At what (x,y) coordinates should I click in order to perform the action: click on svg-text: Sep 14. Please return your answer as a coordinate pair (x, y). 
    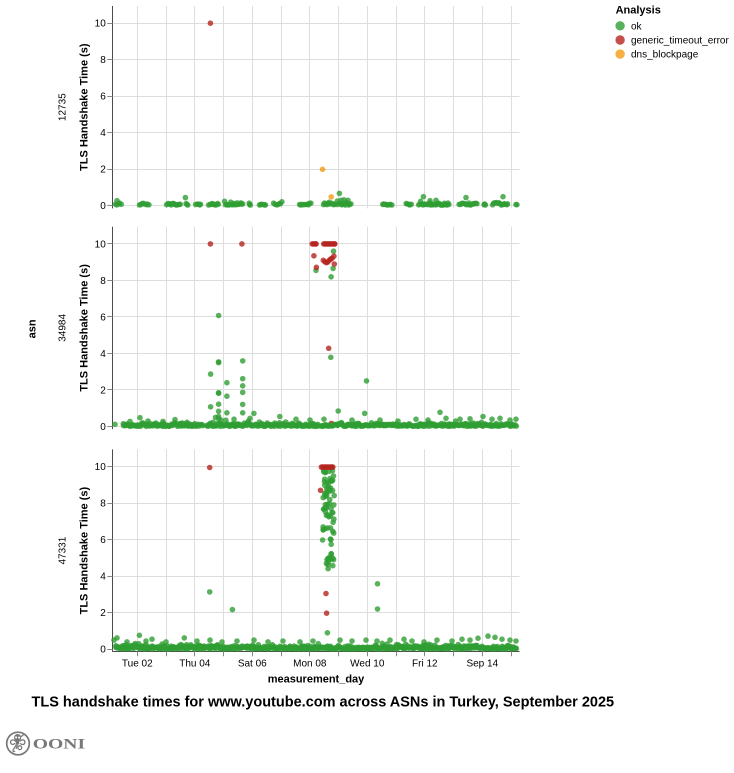
    Looking at the image, I should click on (482, 664).